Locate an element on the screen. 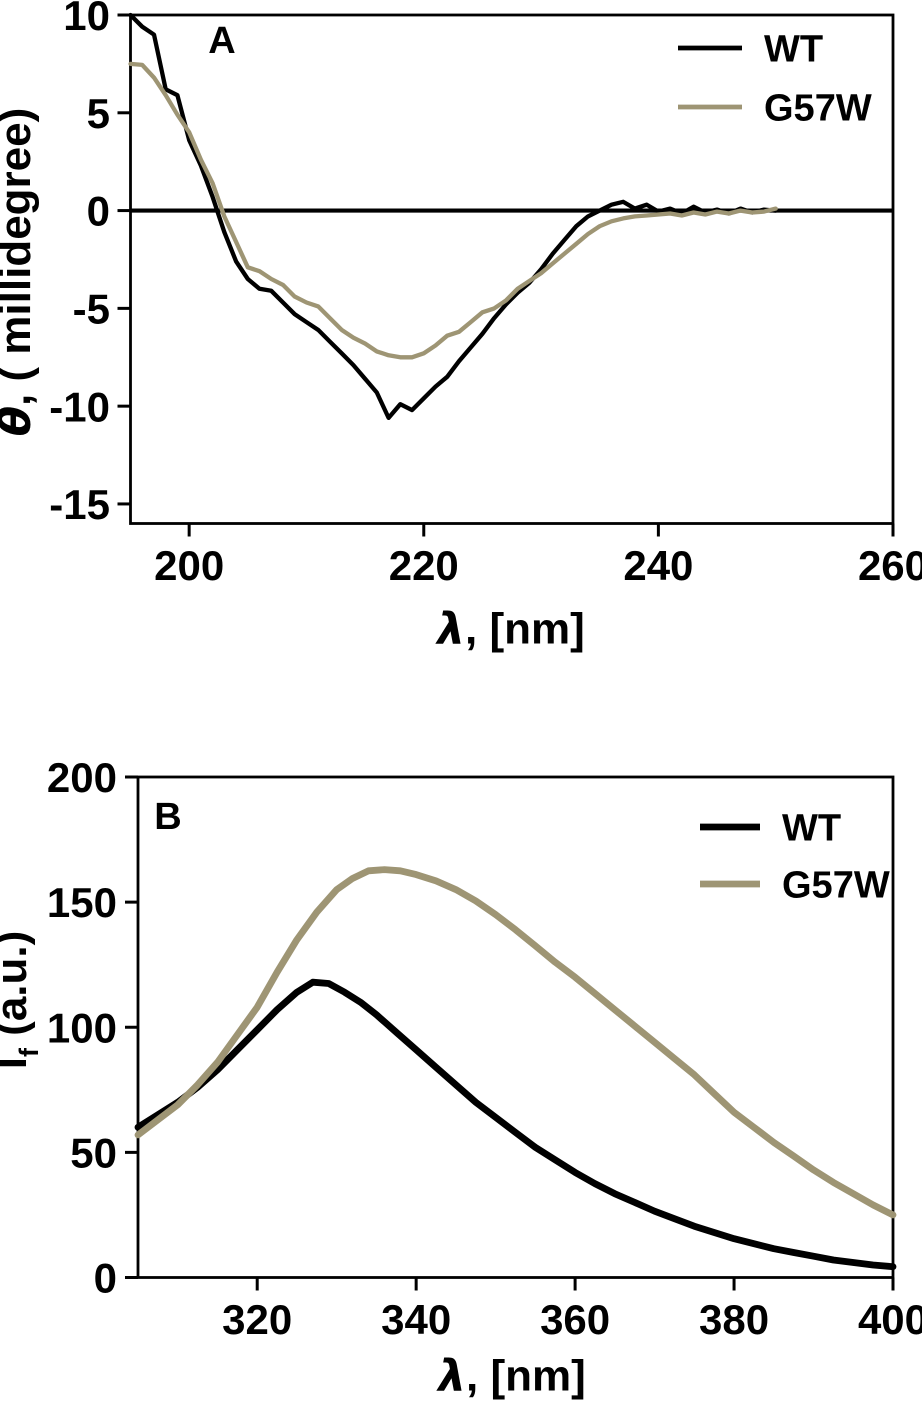  panel-a-y-axis-label: θ, ( millidegree) is located at coordinates (20, 272).